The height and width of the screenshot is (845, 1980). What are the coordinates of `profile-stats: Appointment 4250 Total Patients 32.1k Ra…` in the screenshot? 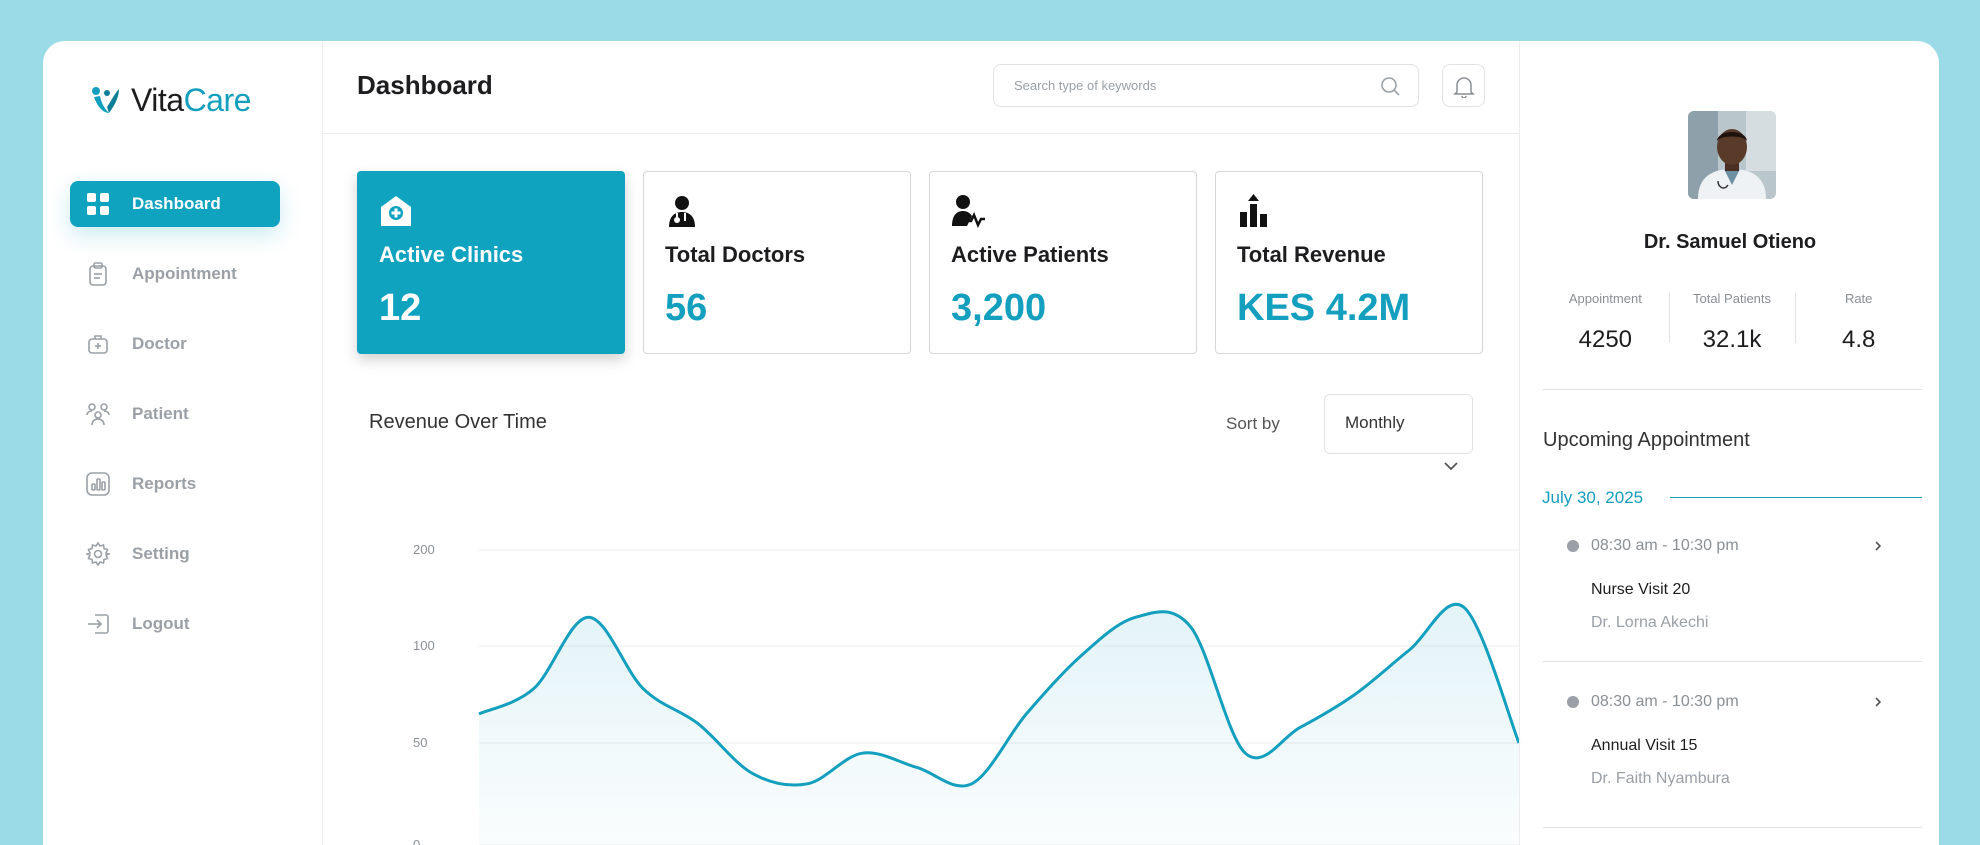 It's located at (1732, 322).